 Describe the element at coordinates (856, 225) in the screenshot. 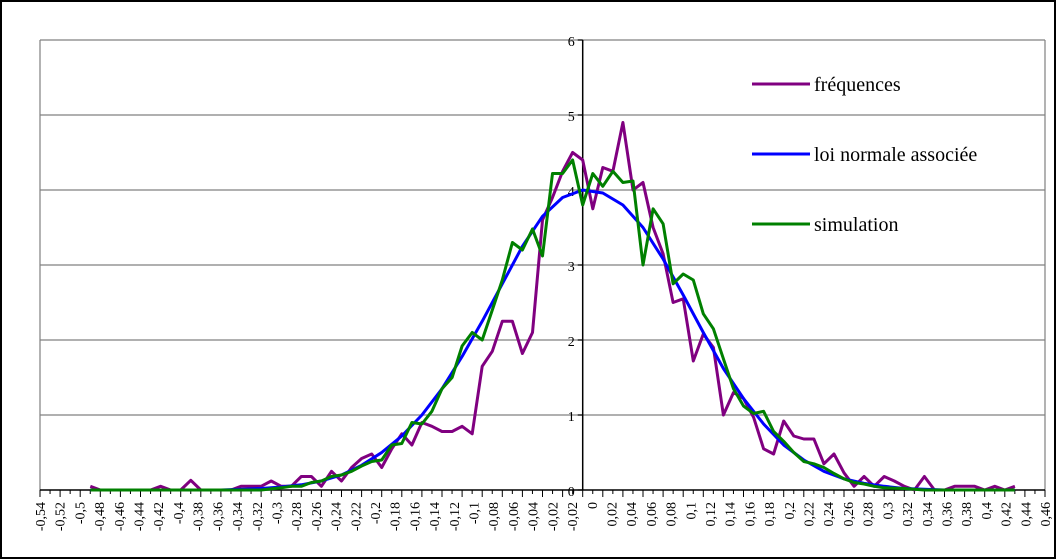

I see `legend-label-3: simulation` at that location.